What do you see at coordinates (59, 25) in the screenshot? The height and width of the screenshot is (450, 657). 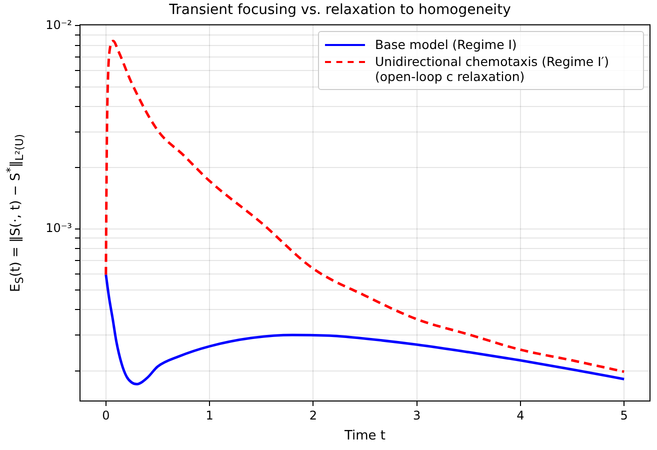 I see `y-tick-label: 10⁻²` at bounding box center [59, 25].